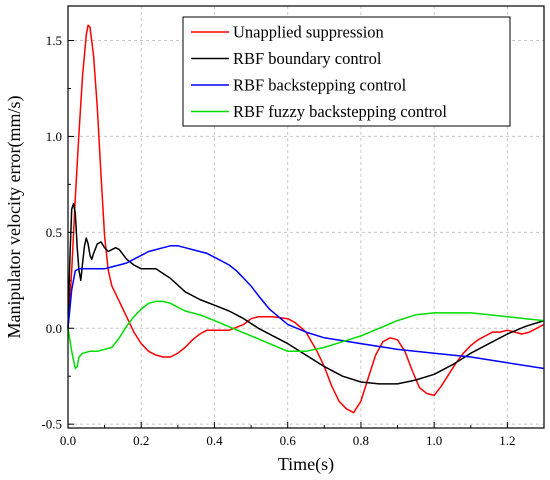 The height and width of the screenshot is (480, 550). I want to click on y-tick-label: 1.5, so click(54, 40).